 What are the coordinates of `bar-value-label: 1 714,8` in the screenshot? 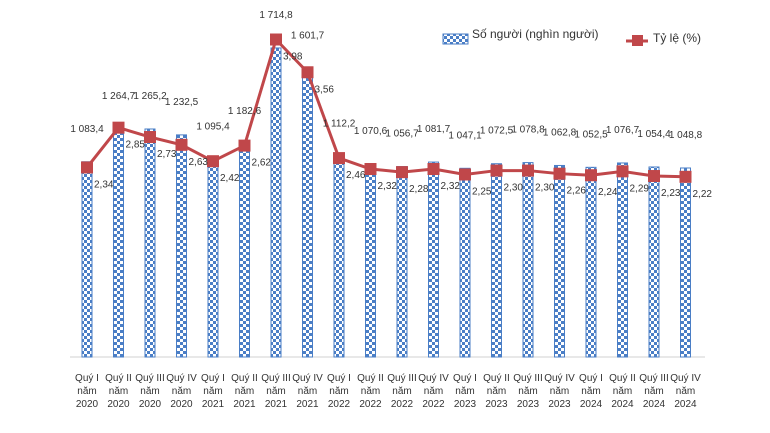 It's located at (276, 15).